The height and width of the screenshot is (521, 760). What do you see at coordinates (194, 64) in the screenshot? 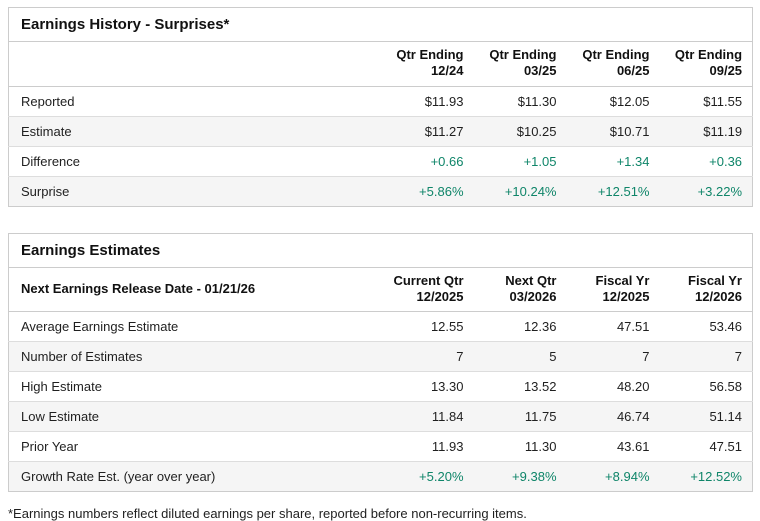
I see `header-spacer` at bounding box center [194, 64].